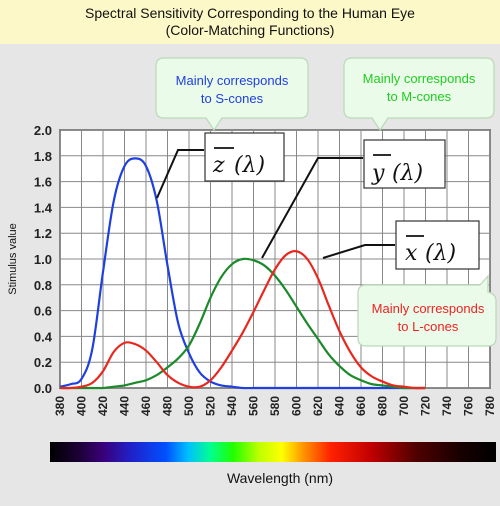  What do you see at coordinates (254, 406) in the screenshot?
I see `x-tick-label: 560` at bounding box center [254, 406].